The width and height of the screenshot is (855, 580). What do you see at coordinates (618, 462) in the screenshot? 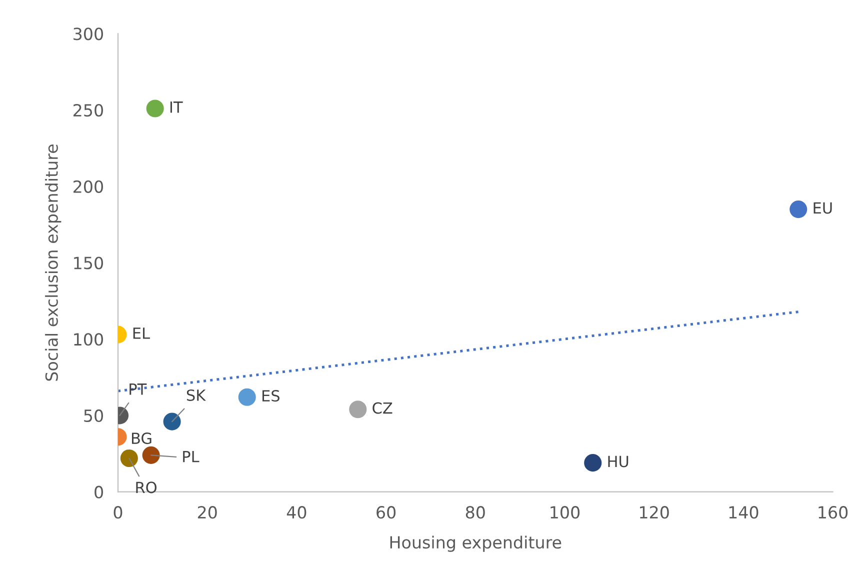
I see `series-label: HU` at bounding box center [618, 462].